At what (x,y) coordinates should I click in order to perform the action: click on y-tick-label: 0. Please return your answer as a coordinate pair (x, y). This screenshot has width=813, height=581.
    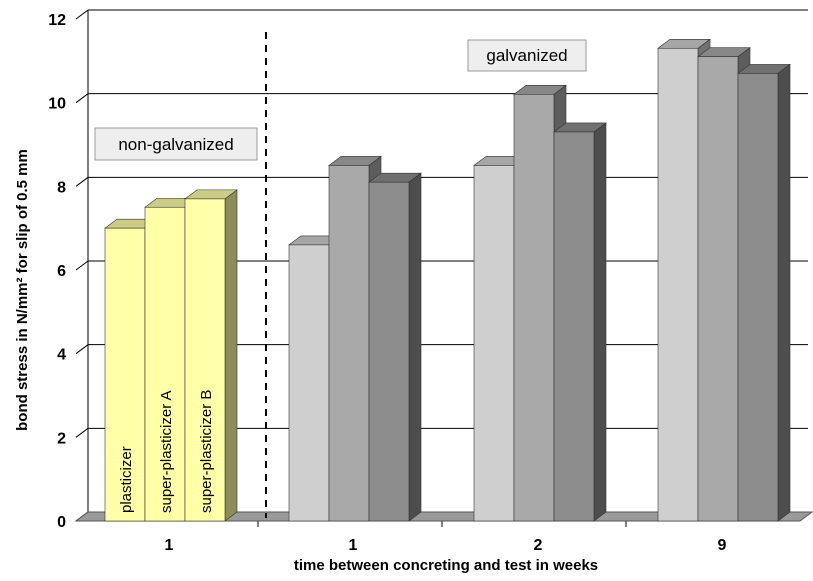
    Looking at the image, I should click on (61, 522).